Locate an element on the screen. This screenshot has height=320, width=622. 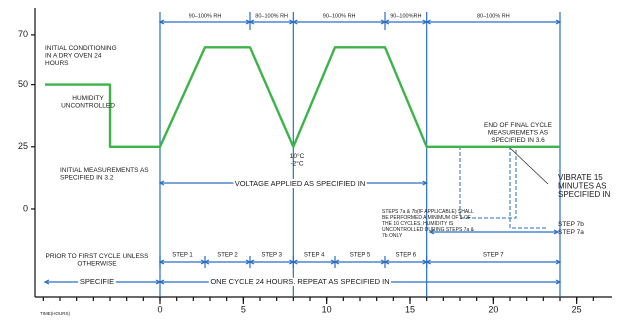
annotation-line: UNCONTROLLED DURING STEPS 7a & is located at coordinates (428, 230).